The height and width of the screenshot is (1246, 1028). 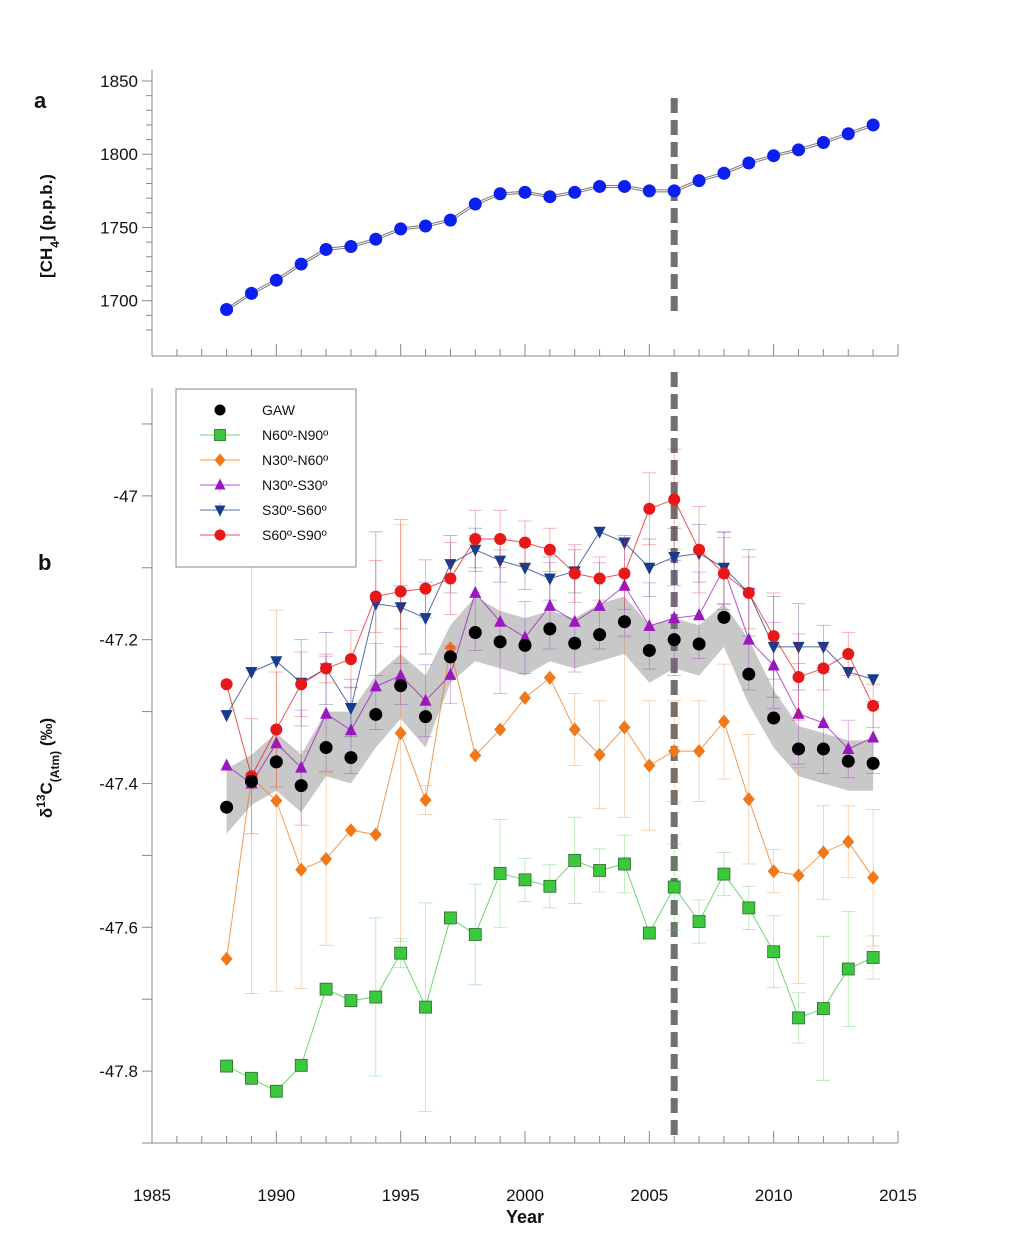 What do you see at coordinates (118, 1071) in the screenshot?
I see `panel-b-y-tick-label: -47.8` at bounding box center [118, 1071].